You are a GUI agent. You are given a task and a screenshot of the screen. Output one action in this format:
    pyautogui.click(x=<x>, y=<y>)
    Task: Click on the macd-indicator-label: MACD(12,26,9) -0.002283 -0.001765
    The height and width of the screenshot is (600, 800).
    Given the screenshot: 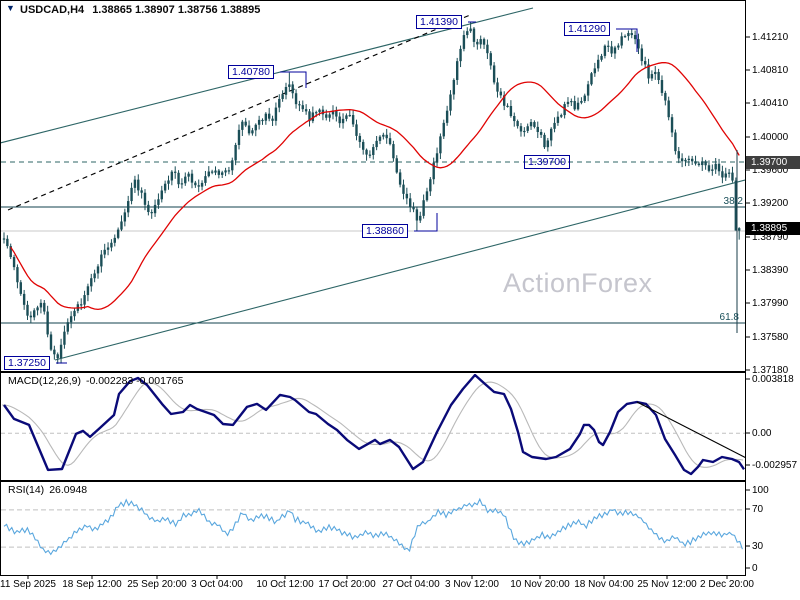 What is the action you would take?
    pyautogui.click(x=96, y=381)
    